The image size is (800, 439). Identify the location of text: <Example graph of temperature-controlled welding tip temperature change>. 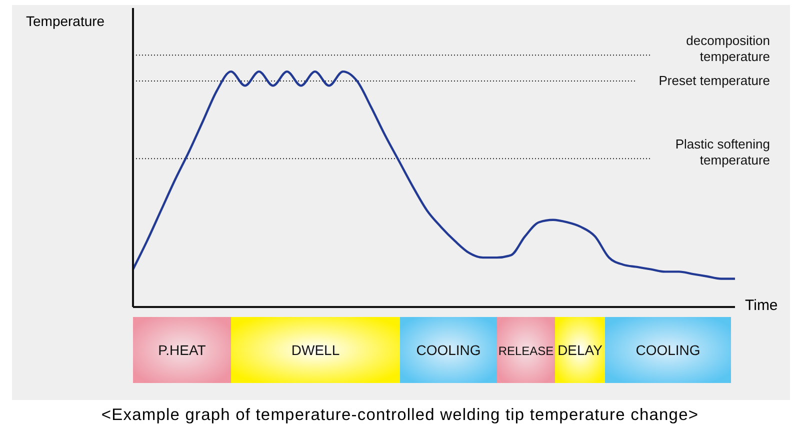
(400, 415).